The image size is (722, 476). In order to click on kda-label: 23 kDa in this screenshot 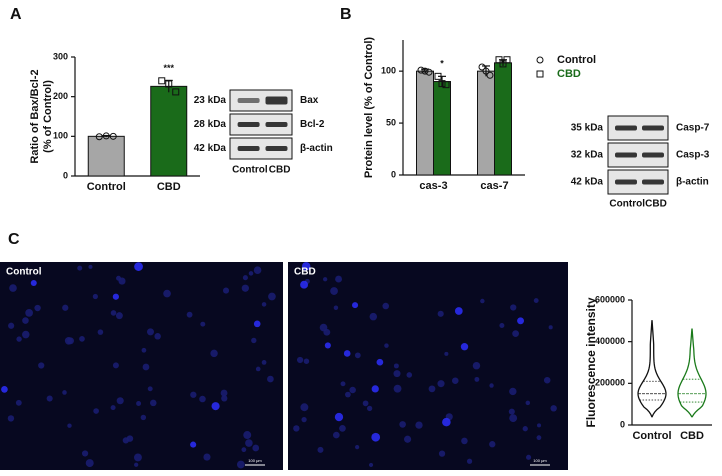, I will do `click(210, 100)`.